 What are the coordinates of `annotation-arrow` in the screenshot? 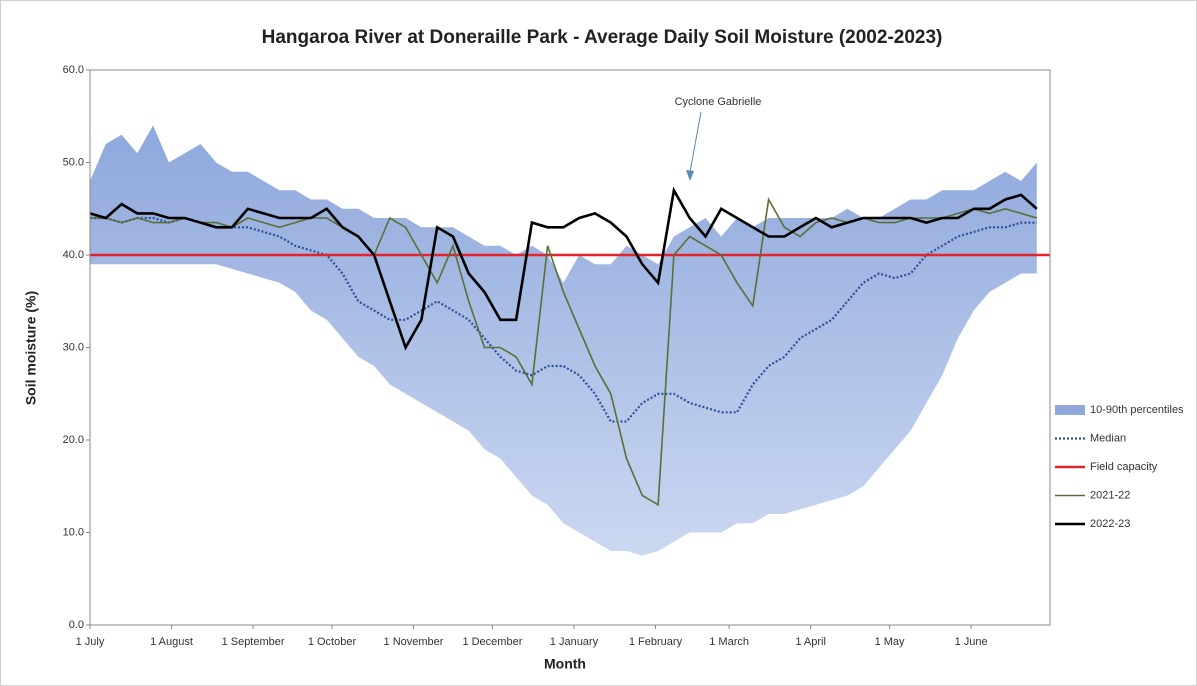 It's located at (695, 142).